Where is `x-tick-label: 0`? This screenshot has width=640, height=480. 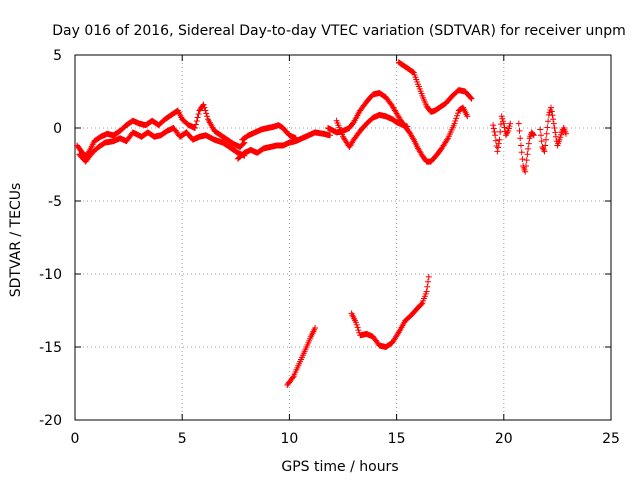
x-tick-label: 0 is located at coordinates (75, 439).